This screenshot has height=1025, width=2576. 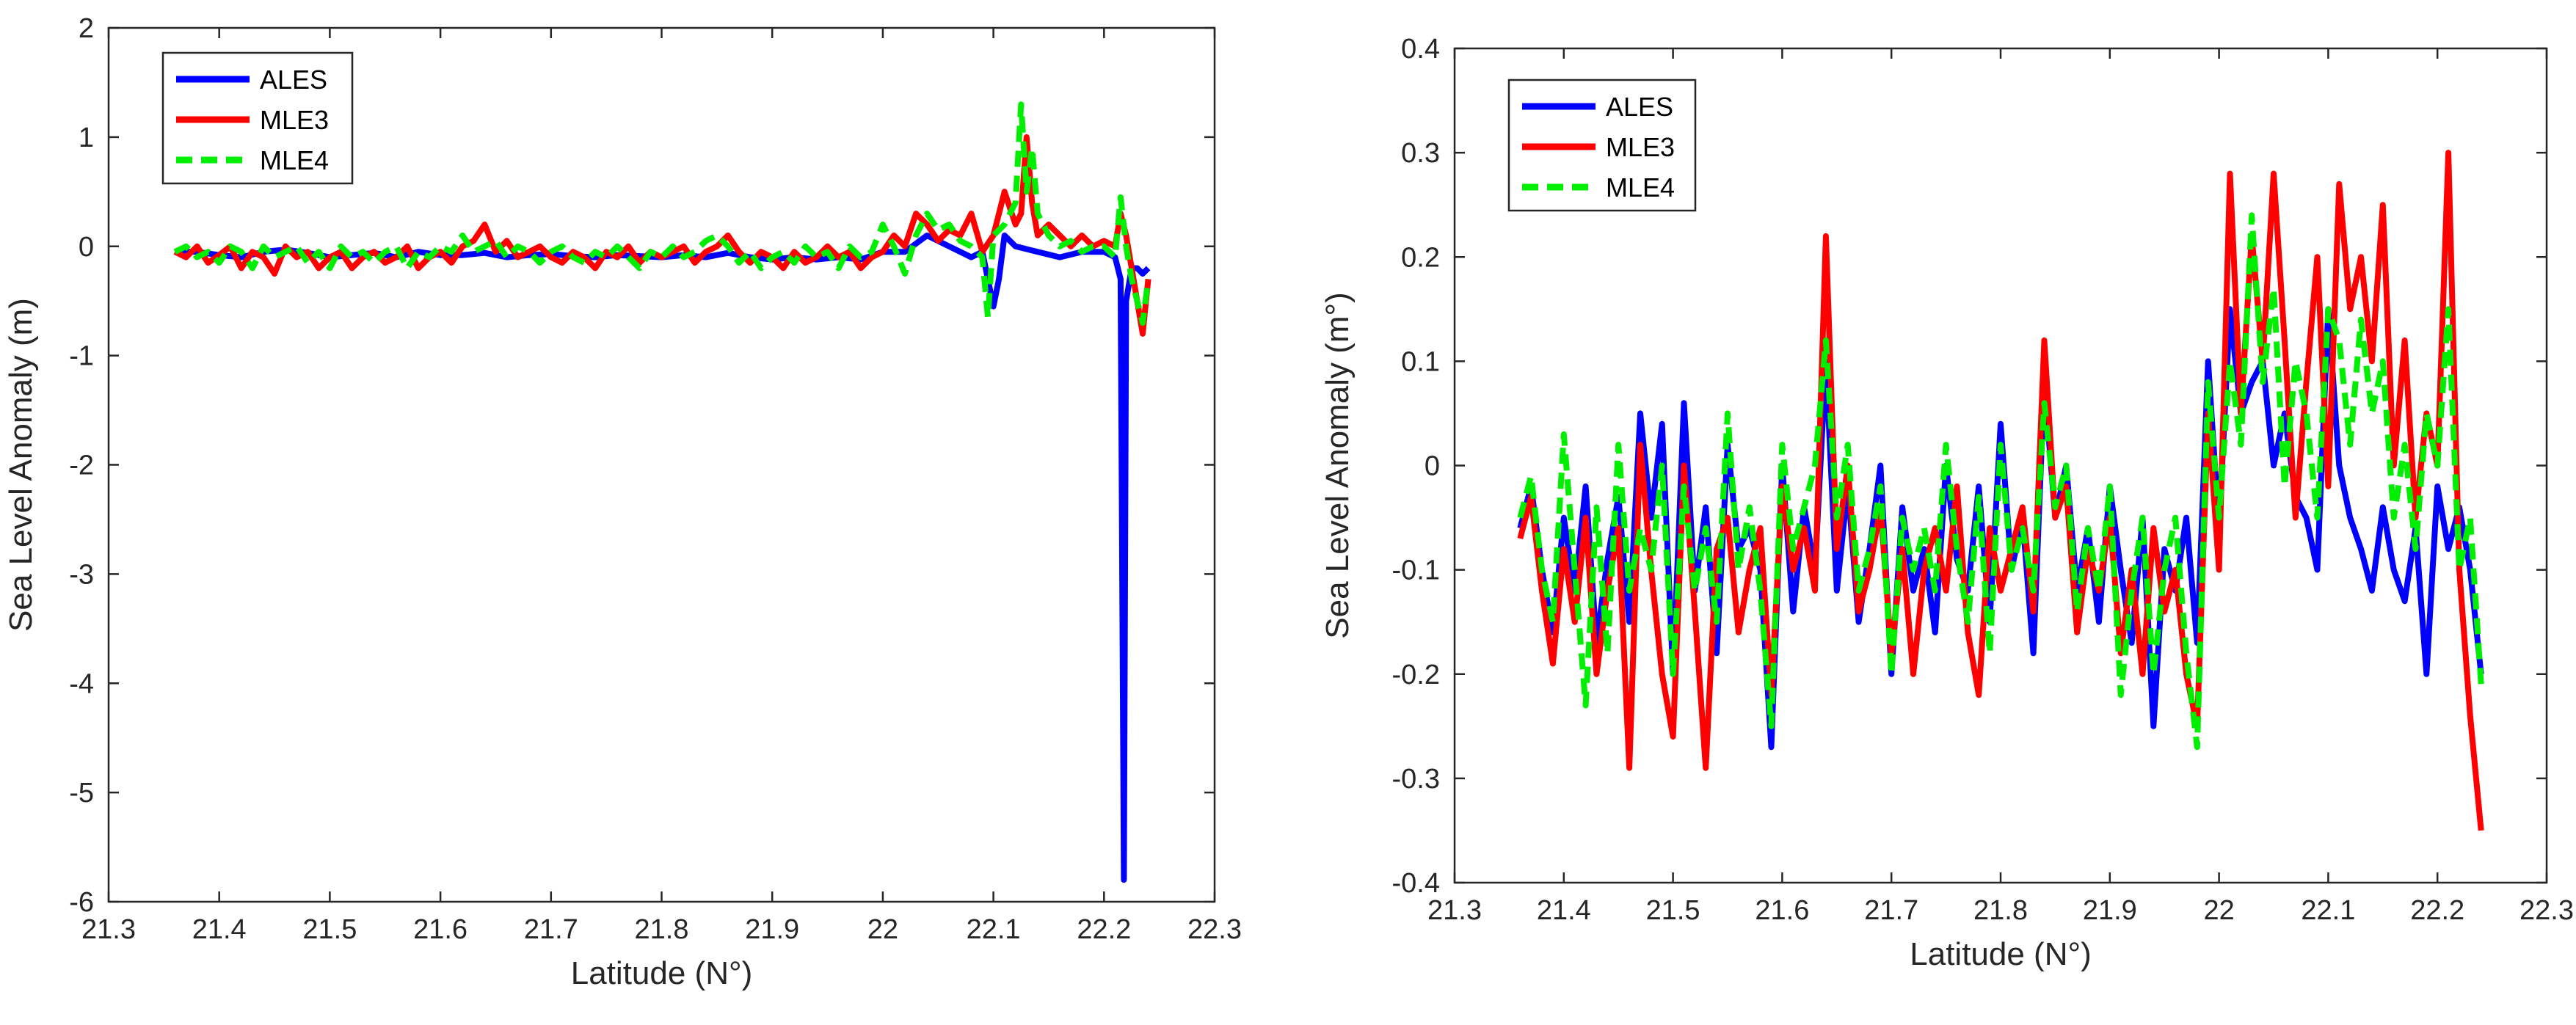 I want to click on y-tick-label: -6, so click(x=81, y=903).